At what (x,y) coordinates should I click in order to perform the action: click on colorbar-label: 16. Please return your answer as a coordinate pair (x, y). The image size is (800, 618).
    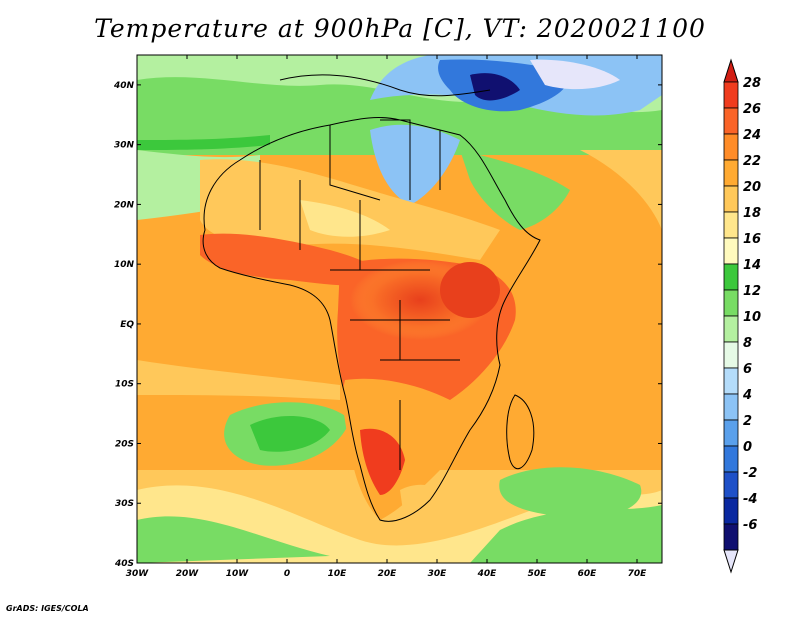
    Looking at the image, I should click on (752, 239).